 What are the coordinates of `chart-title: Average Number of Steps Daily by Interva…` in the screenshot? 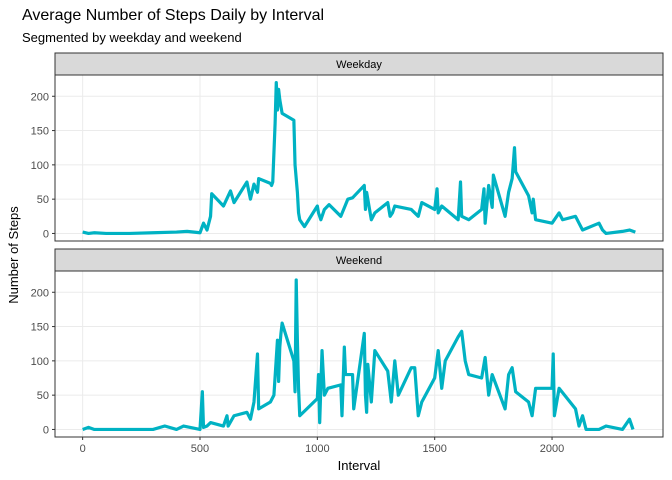 It's located at (173, 15).